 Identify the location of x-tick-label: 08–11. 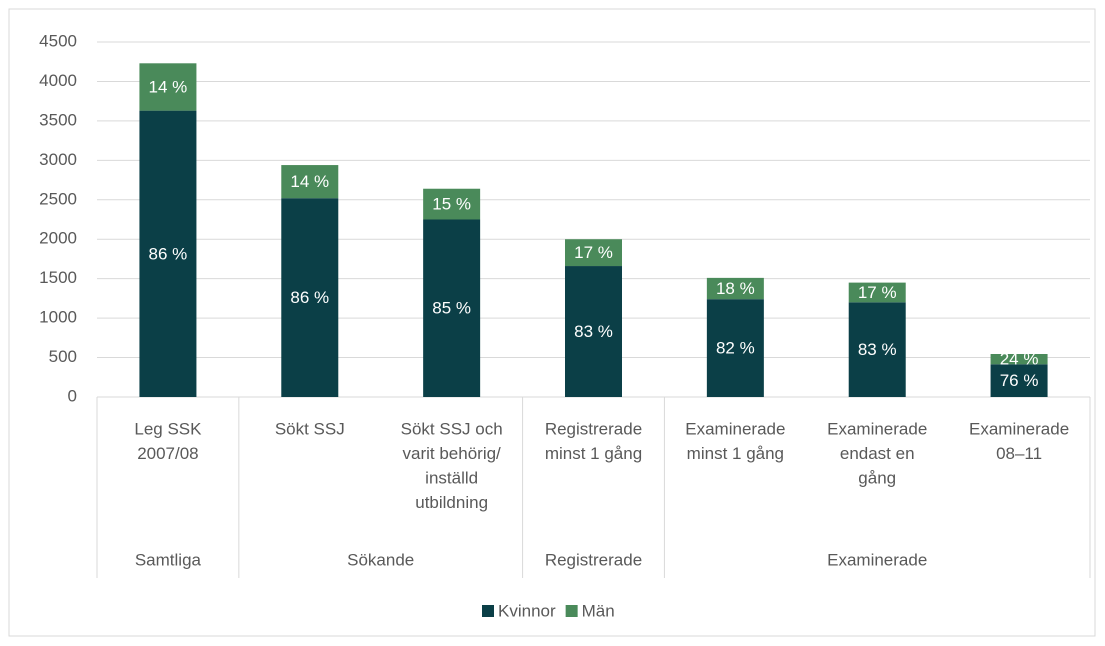
(1019, 453).